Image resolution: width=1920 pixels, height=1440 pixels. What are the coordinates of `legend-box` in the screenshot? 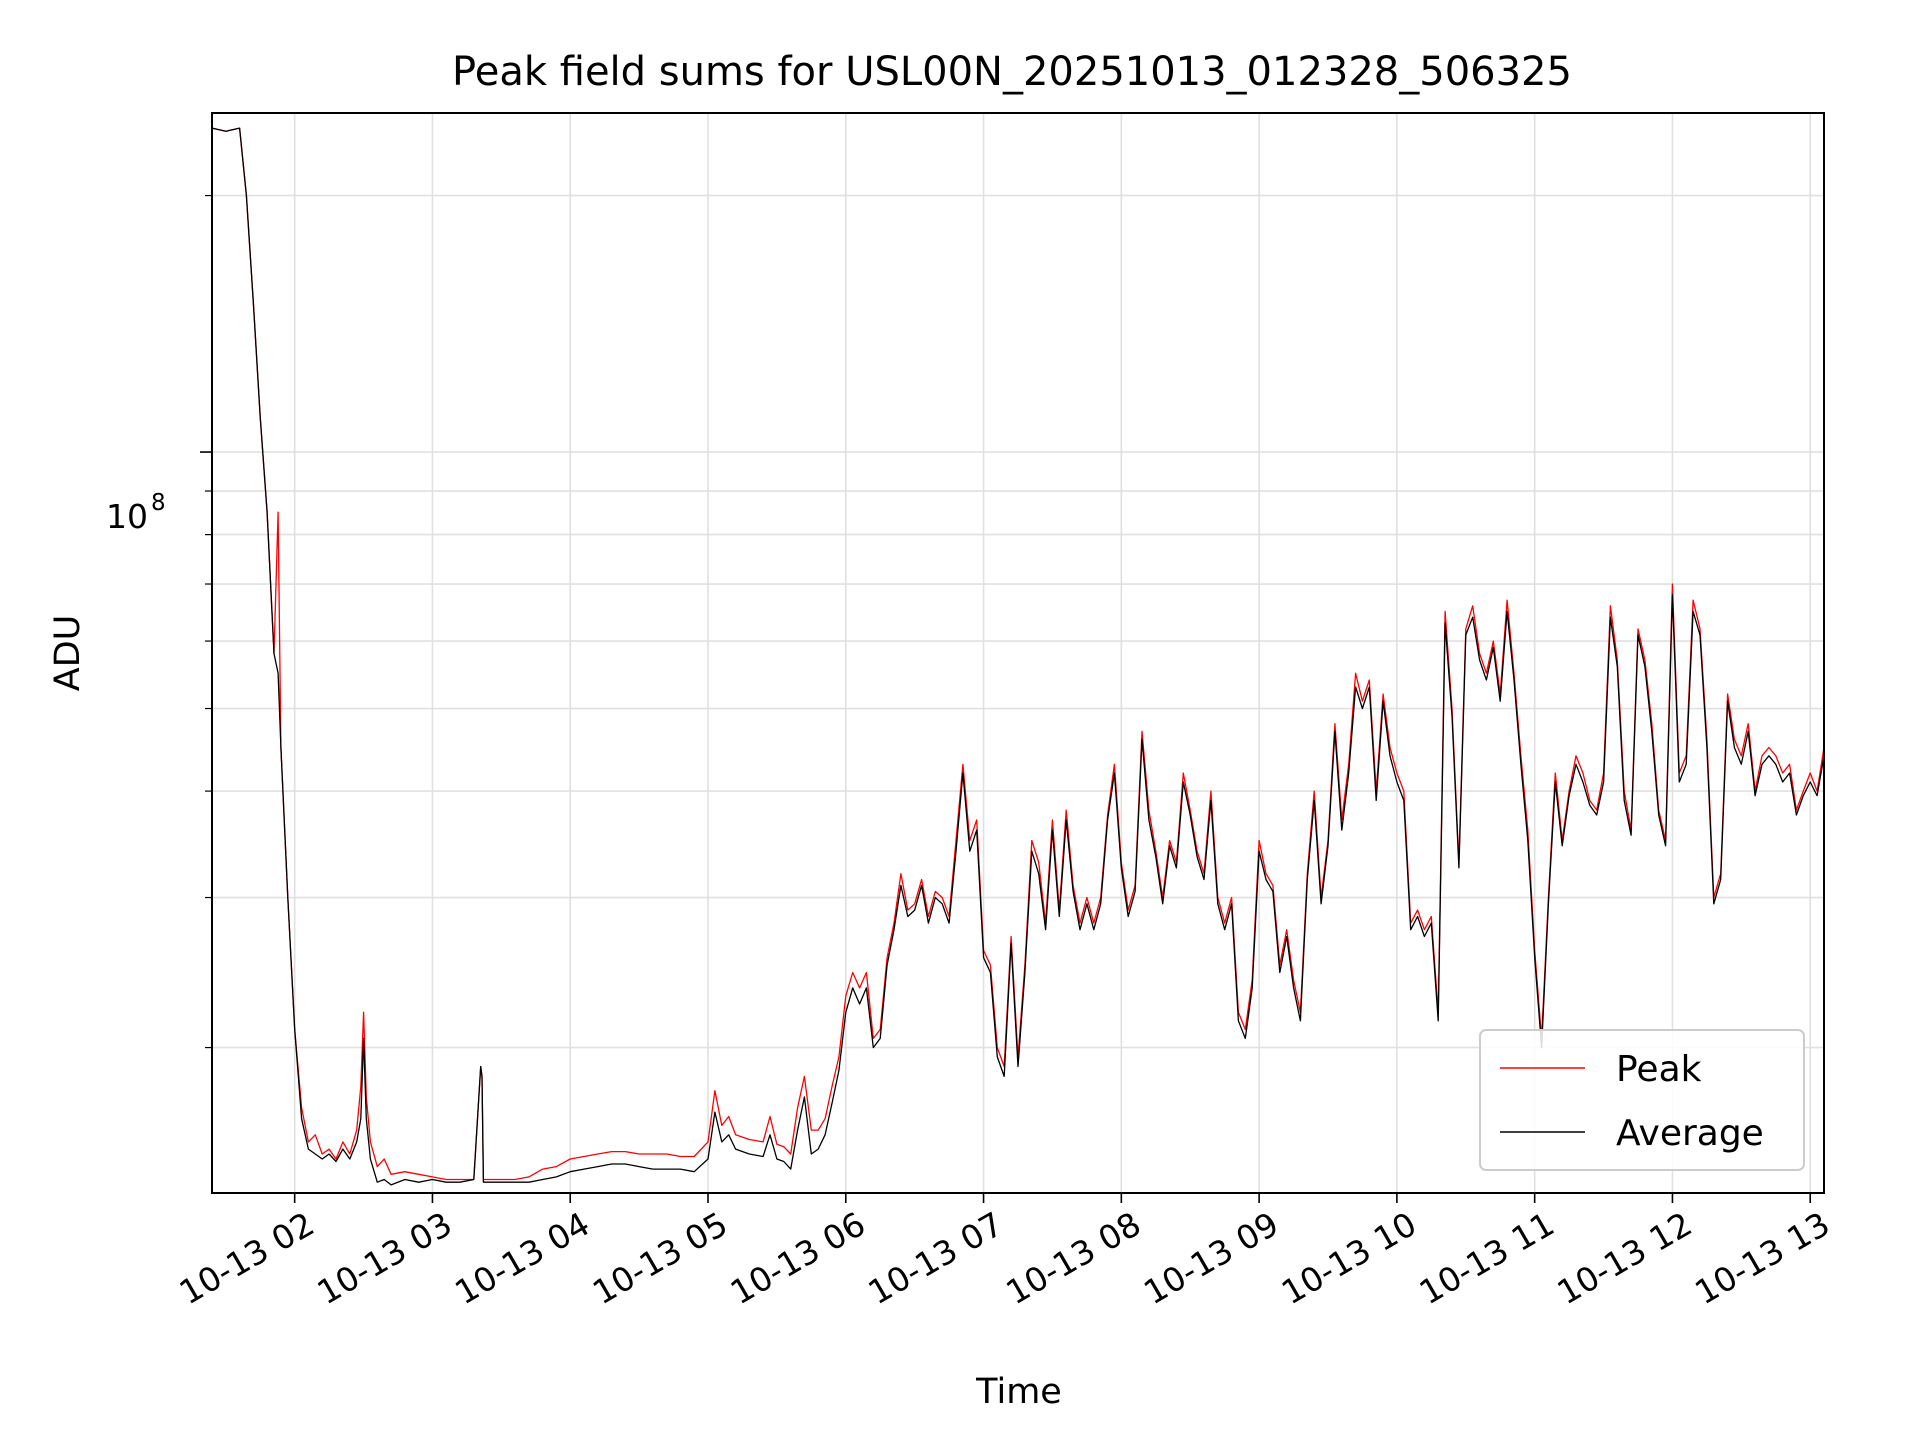 It's located at (1642, 1100).